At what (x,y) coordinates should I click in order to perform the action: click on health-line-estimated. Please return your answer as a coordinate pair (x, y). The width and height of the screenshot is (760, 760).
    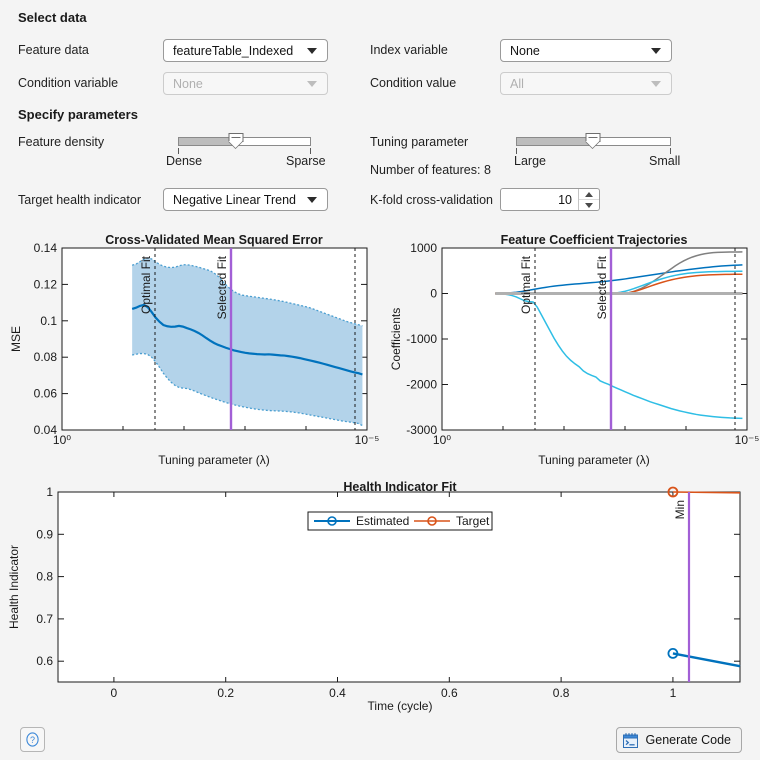
    Looking at the image, I should click on (706, 660).